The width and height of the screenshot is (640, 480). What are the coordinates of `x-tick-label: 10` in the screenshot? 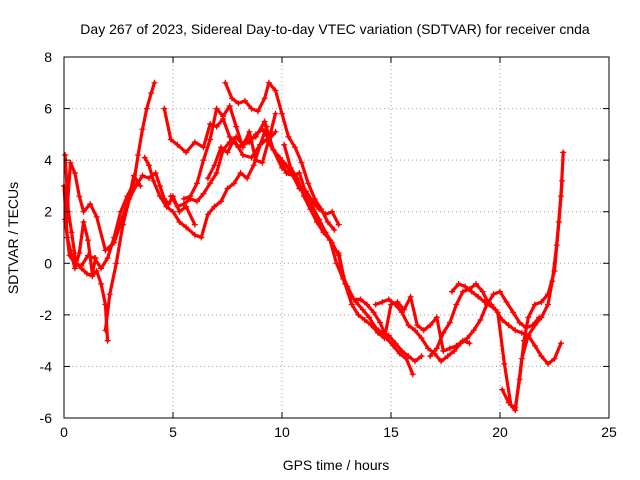 It's located at (282, 432).